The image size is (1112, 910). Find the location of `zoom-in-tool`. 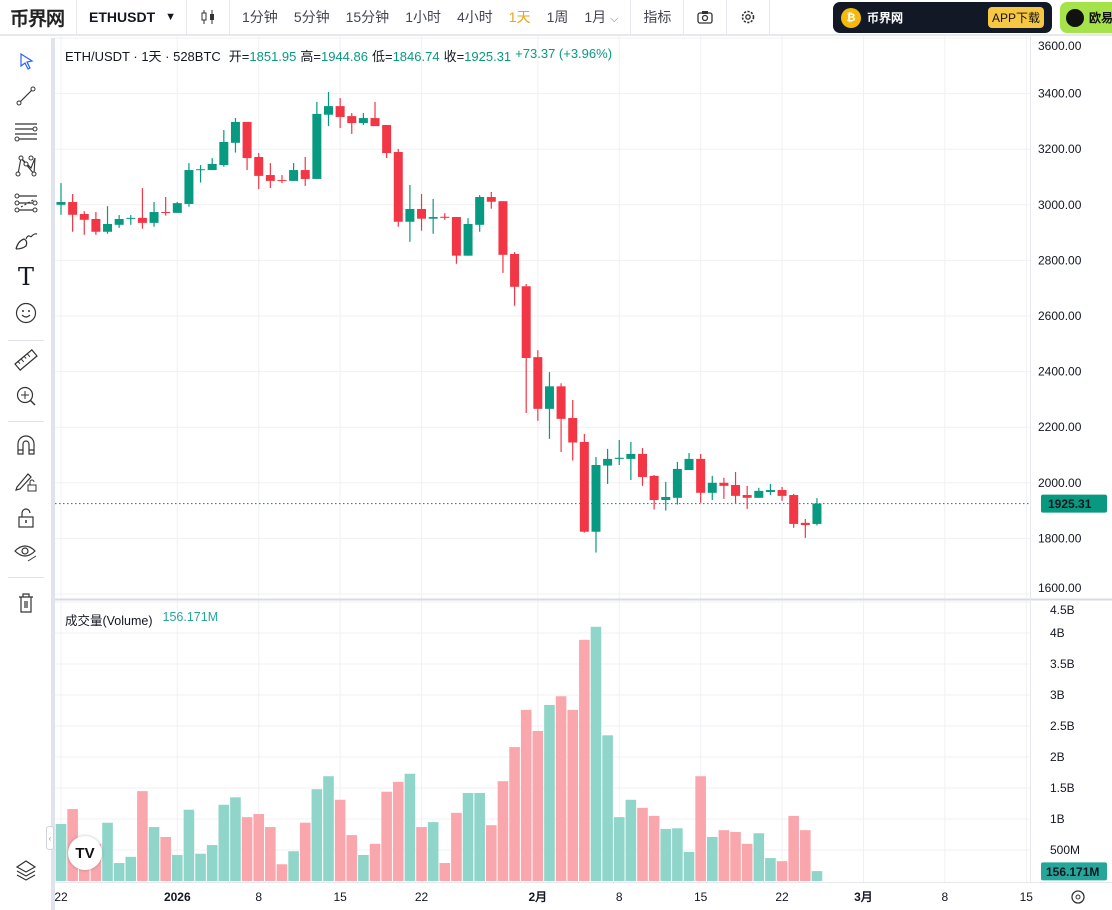

zoom-in-tool is located at coordinates (26, 396).